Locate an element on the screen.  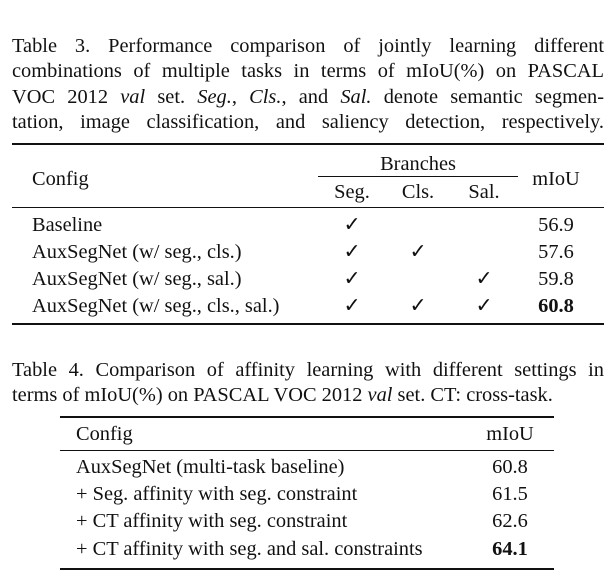
table3-top-rule is located at coordinates (308, 144).